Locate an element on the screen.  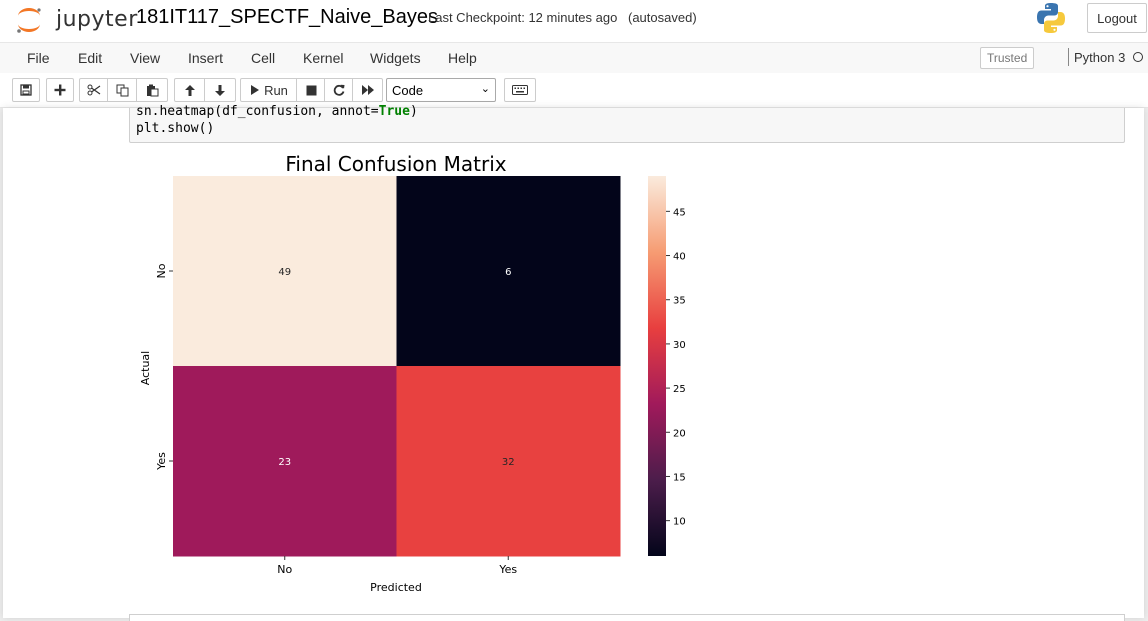
keyboard-icon is located at coordinates (520, 90).